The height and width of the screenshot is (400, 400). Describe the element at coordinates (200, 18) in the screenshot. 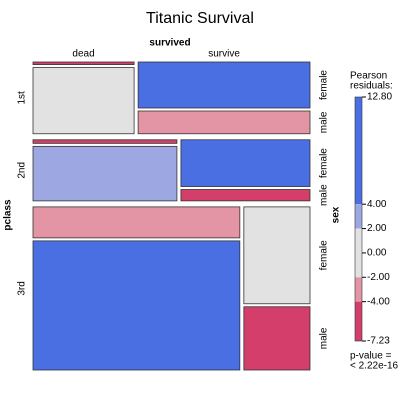

I see `chart-title: Titanic Survival` at that location.